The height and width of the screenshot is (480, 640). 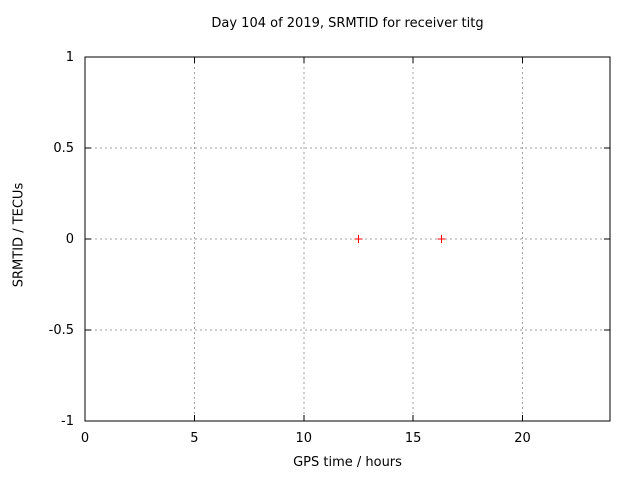 What do you see at coordinates (70, 239) in the screenshot?
I see `y-tick-label: 0` at bounding box center [70, 239].